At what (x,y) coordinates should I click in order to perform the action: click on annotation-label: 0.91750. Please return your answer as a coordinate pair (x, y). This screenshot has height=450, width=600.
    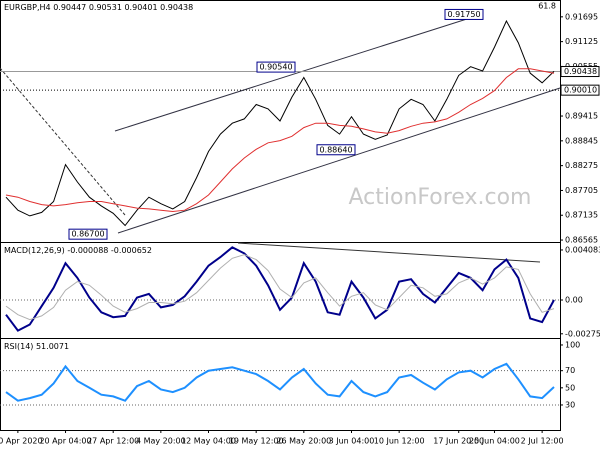
    Looking at the image, I should click on (463, 14).